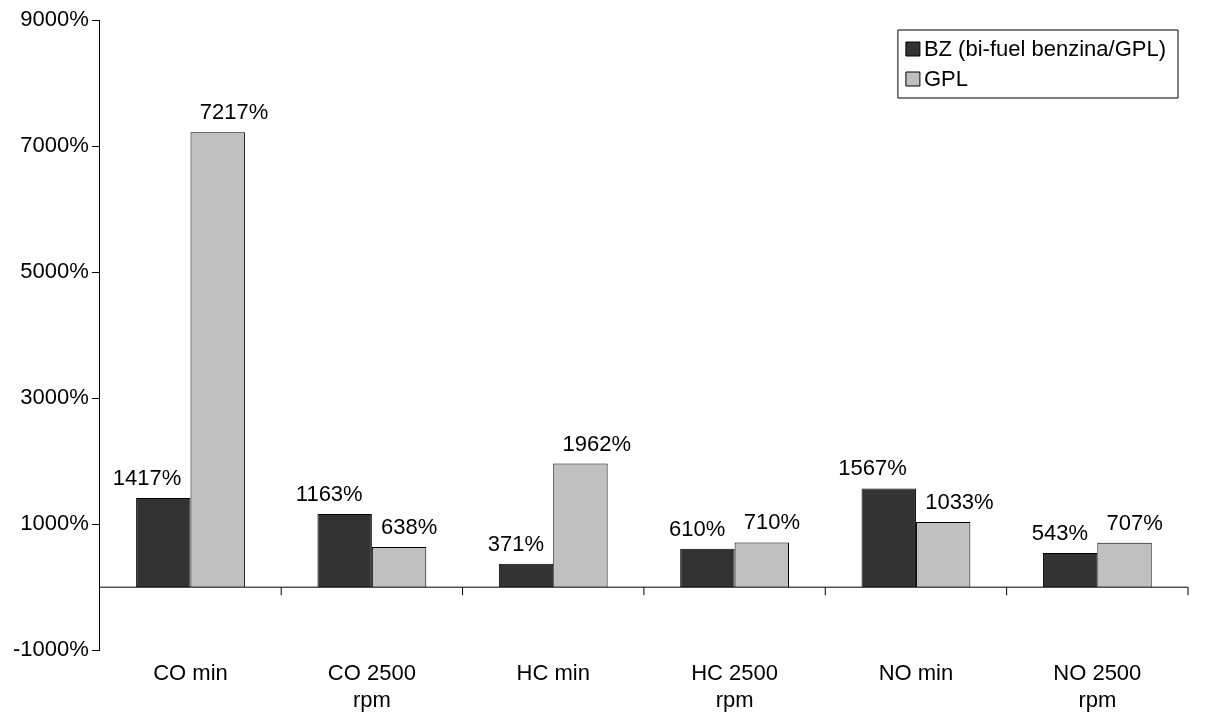  Describe the element at coordinates (54, 523) in the screenshot. I see `y-tick-label: 1000%` at that location.